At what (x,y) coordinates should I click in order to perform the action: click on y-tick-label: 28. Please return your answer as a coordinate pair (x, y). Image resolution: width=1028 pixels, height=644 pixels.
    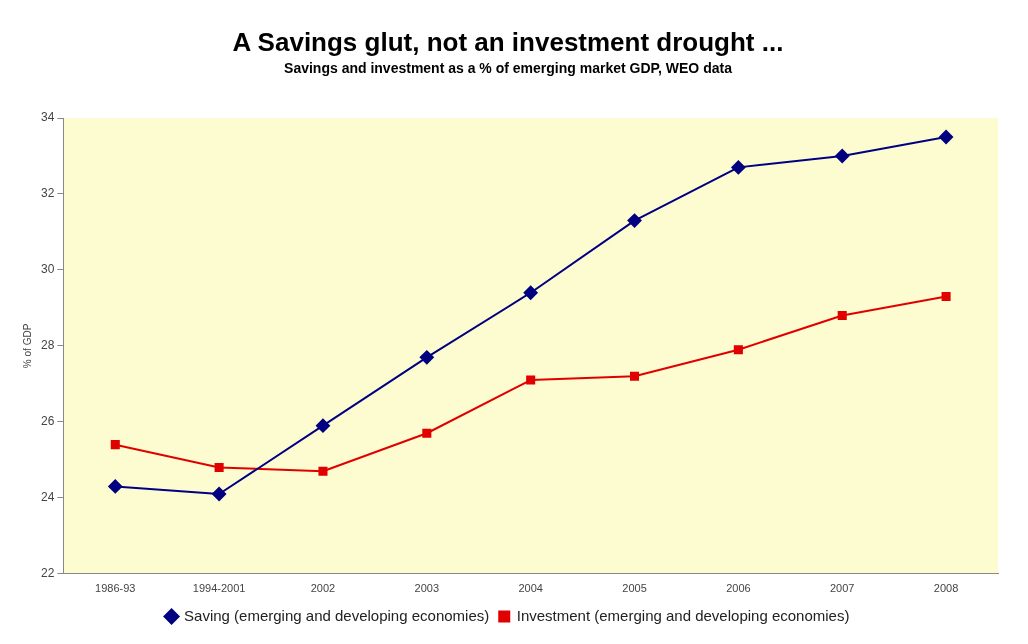
    Looking at the image, I should click on (47, 345).